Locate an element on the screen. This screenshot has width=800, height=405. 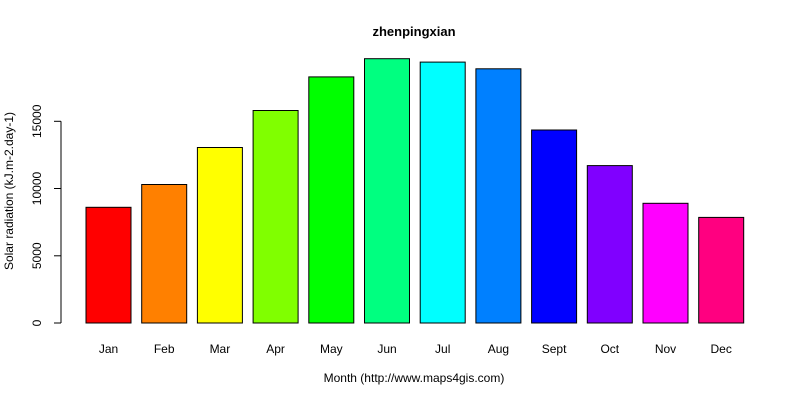
y-axis-label: Solar radiation (kJ.m-2.day-1) is located at coordinates (9, 191).